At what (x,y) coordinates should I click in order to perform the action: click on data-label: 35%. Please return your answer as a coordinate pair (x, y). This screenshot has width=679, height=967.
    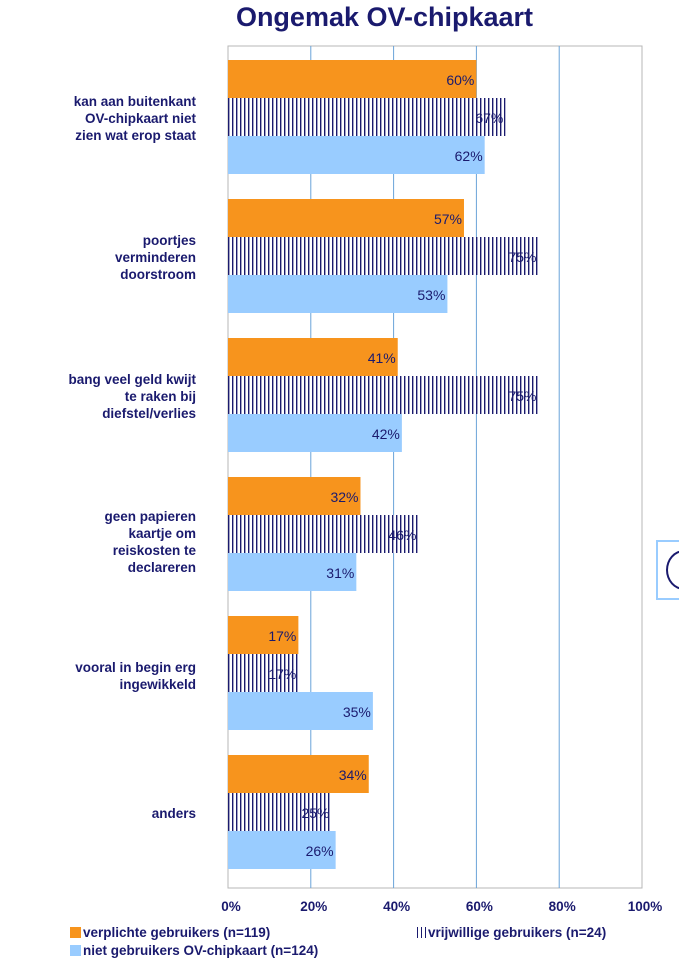
    Looking at the image, I should click on (357, 712).